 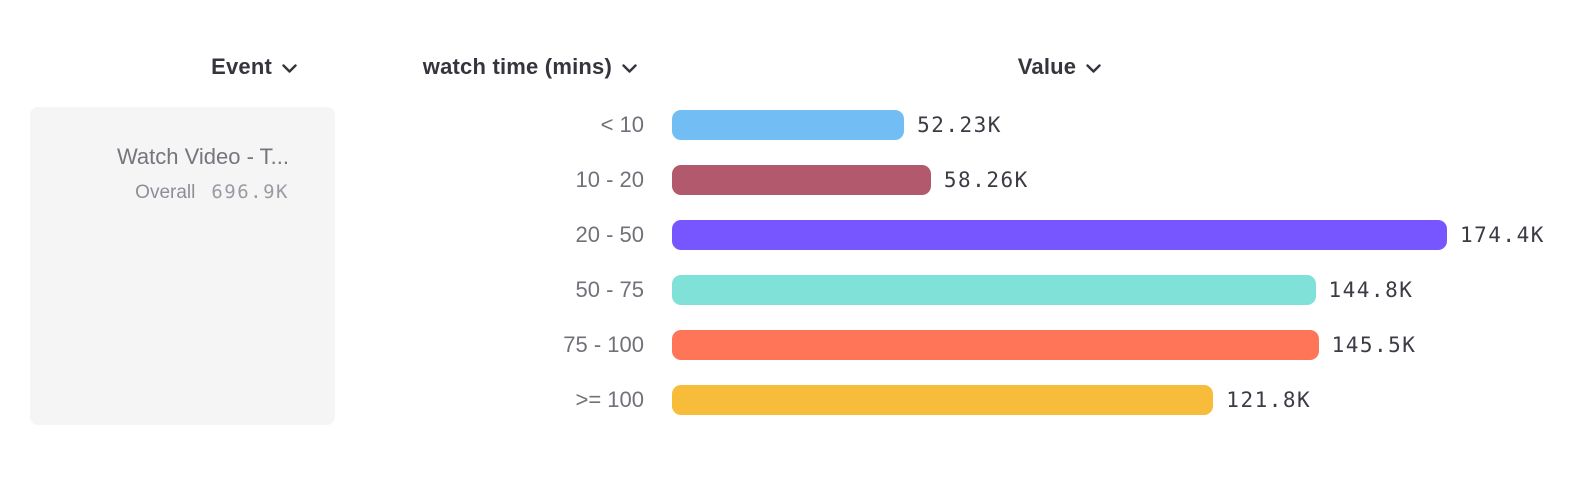 I want to click on chart-row: 20 - 50 174.4K, so click(x=792, y=235).